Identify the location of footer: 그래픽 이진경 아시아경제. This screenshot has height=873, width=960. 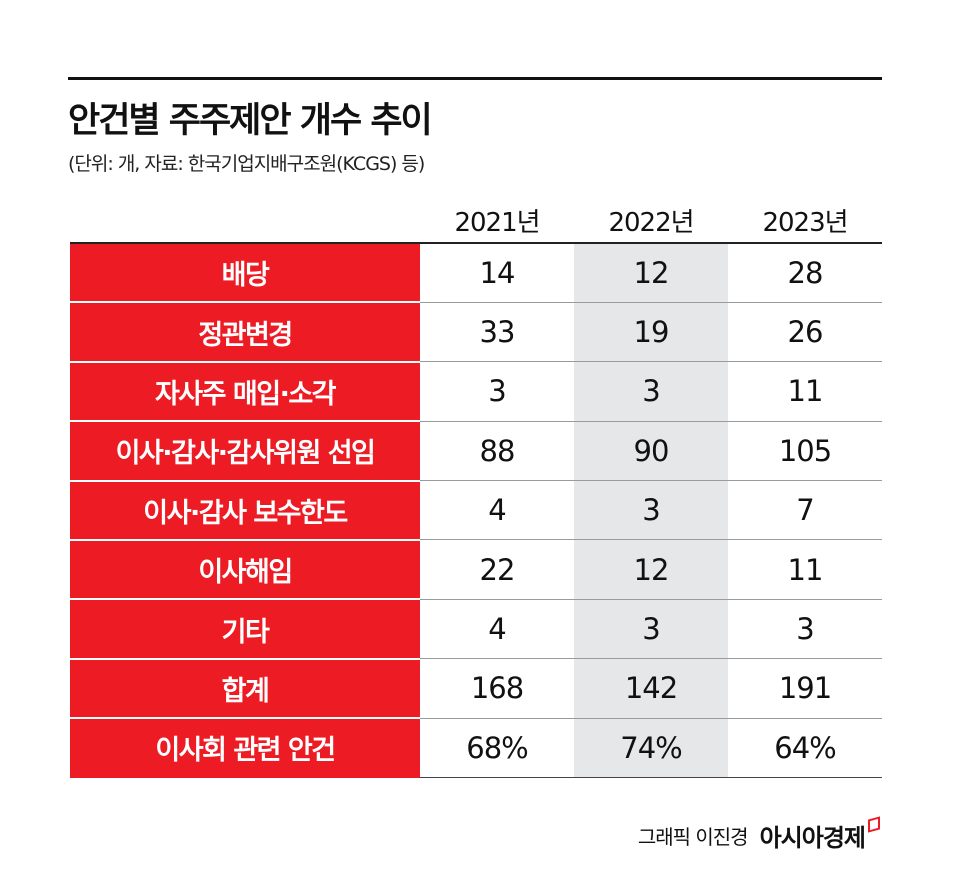
(758, 834).